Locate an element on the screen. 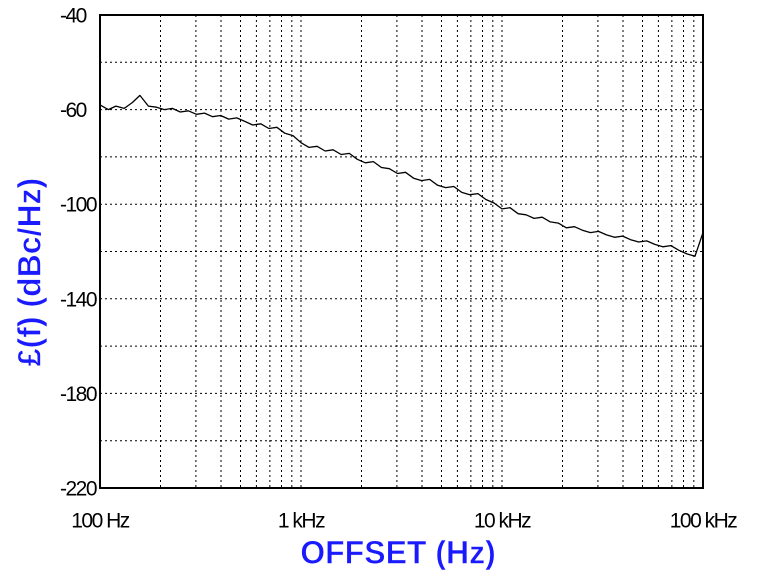  x-tick-label: 1 kHz is located at coordinates (301, 521).